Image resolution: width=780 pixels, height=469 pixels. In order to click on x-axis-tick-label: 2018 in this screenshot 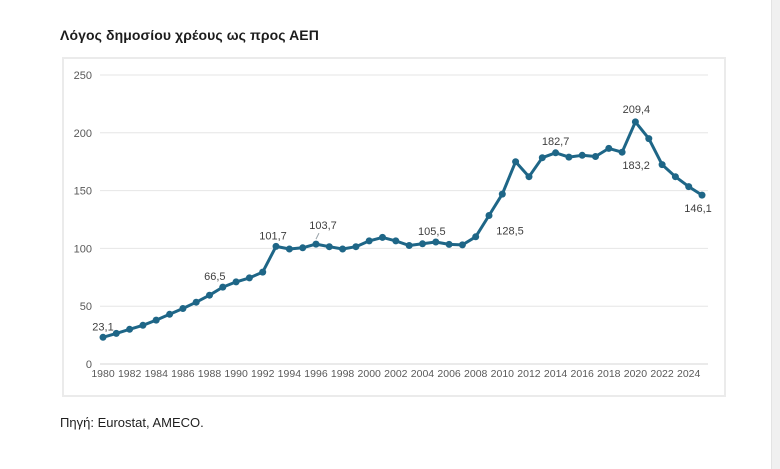, I will do `click(609, 374)`.